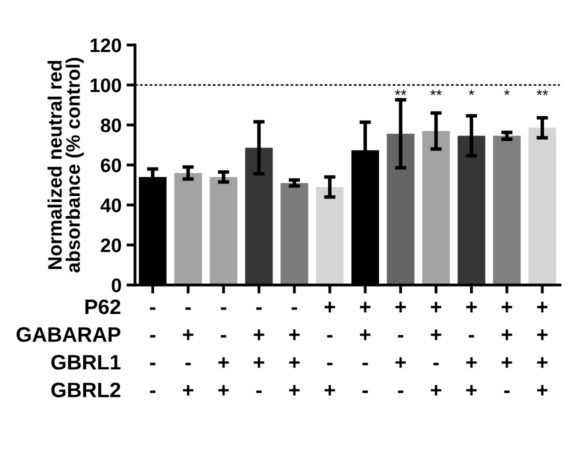 This screenshot has width=567, height=450. I want to click on category-label: + + - -, so click(365, 347).